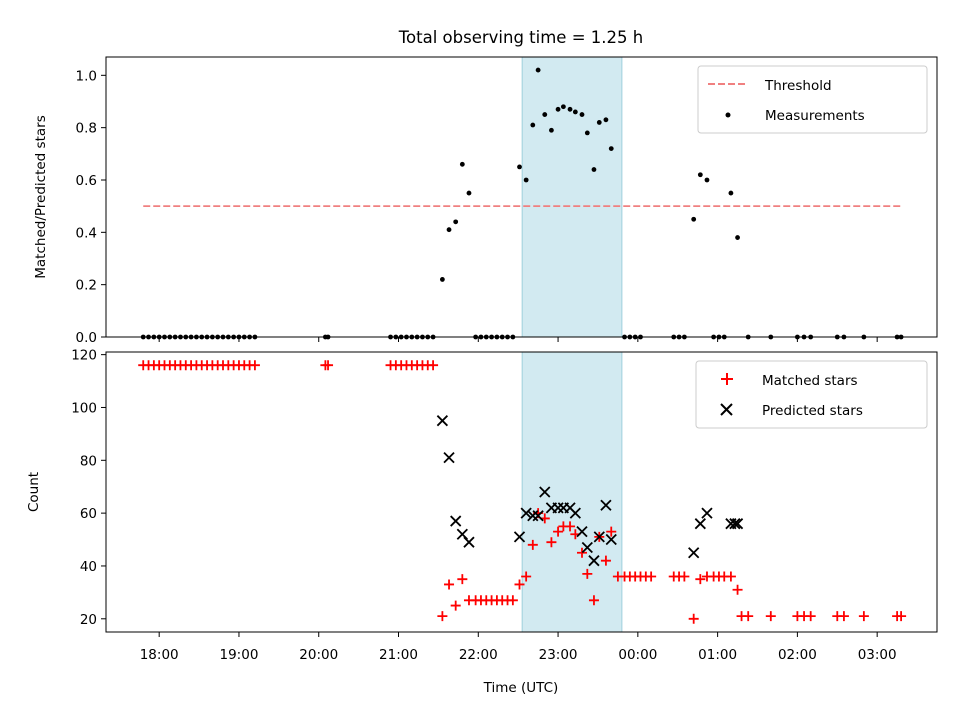 The image size is (960, 720). I want to click on figure-title: Total observing time = 1.25 h, so click(520, 37).